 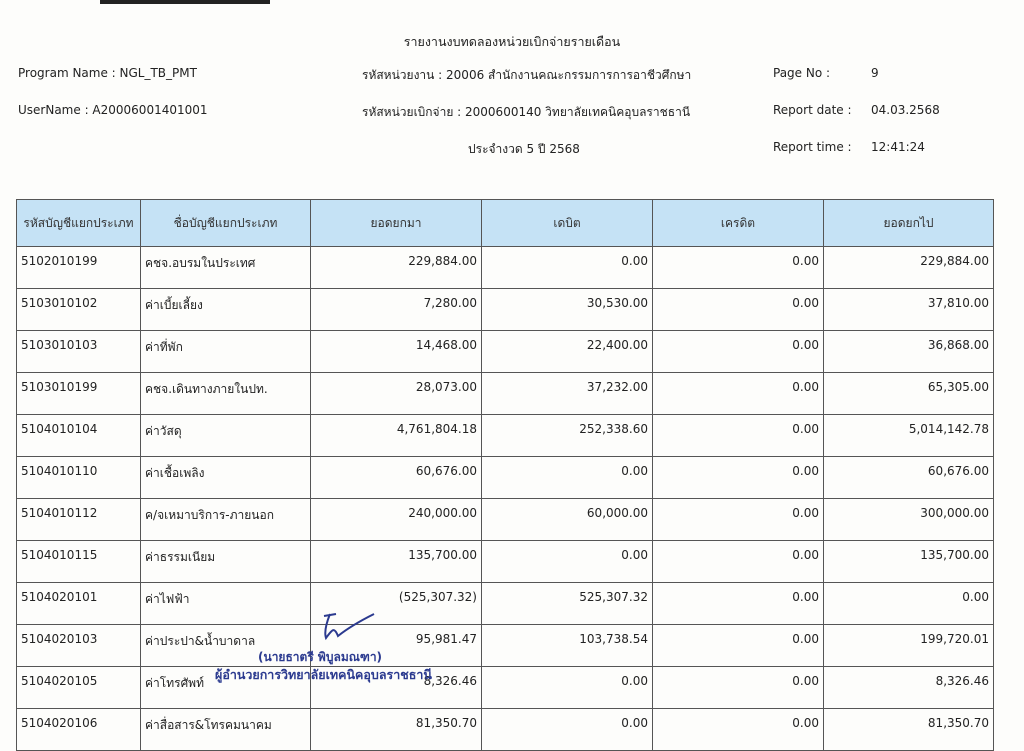 I want to click on cell-balance-brought-forward: 229,884.00, so click(x=396, y=267).